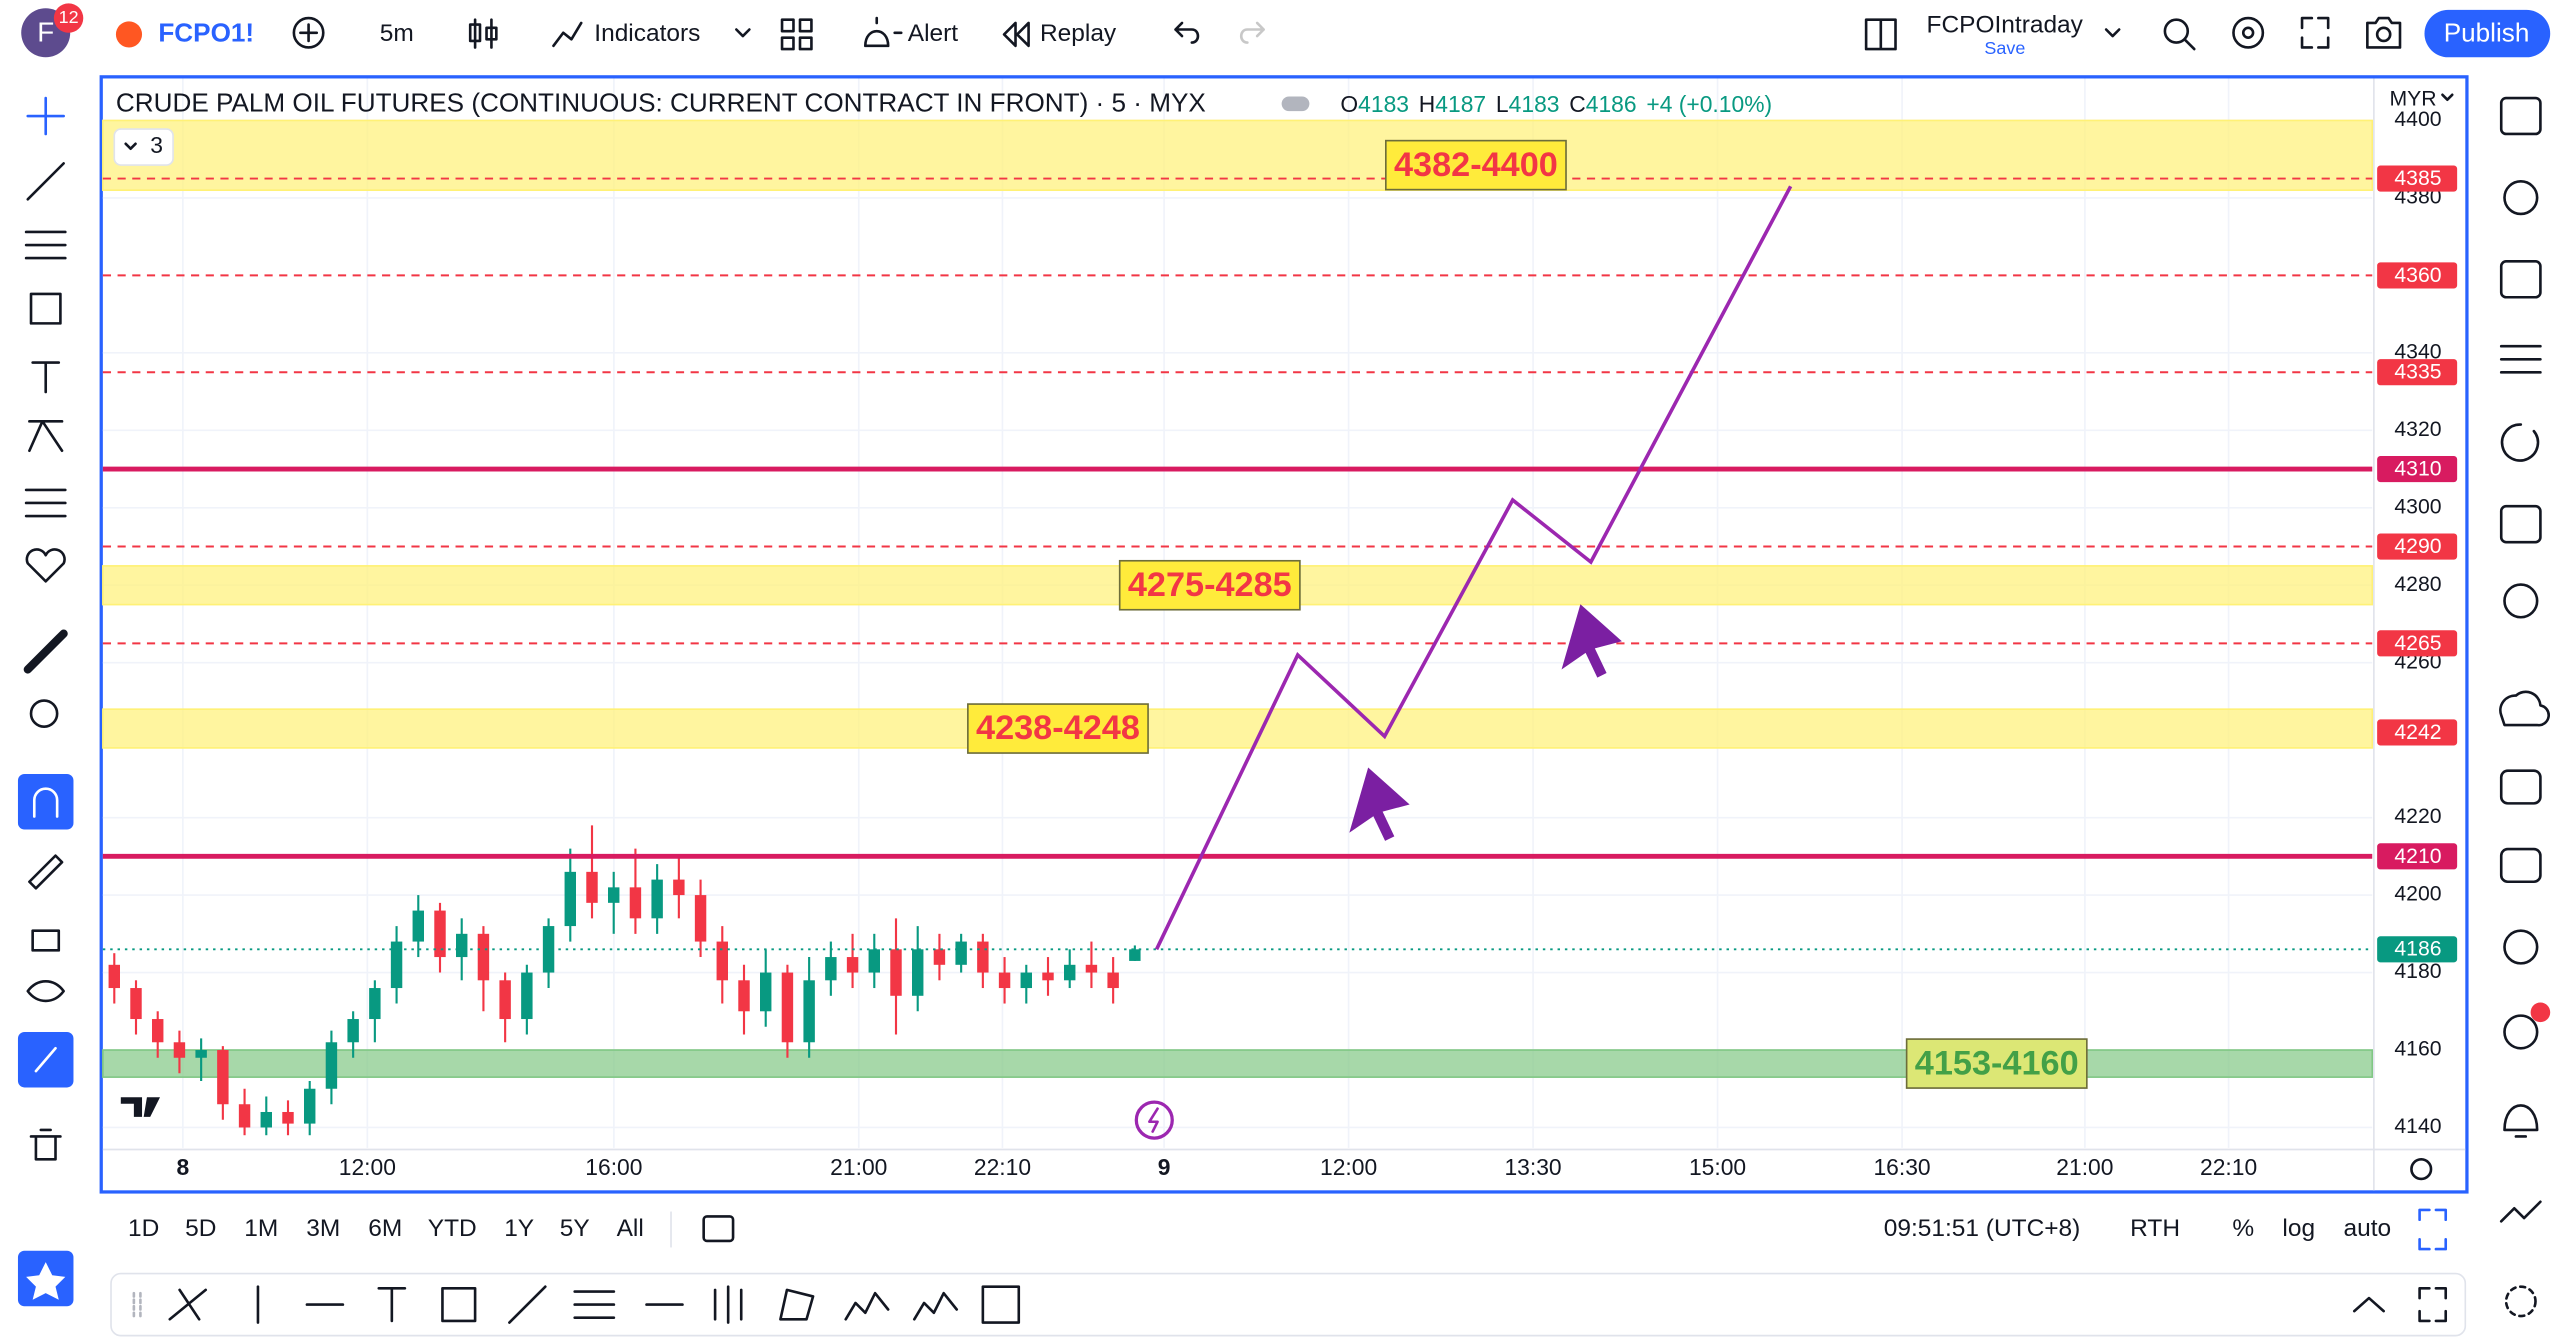 This screenshot has height=1339, width=2560. Describe the element at coordinates (2520, 1211) in the screenshot. I see `trading-panel` at that location.